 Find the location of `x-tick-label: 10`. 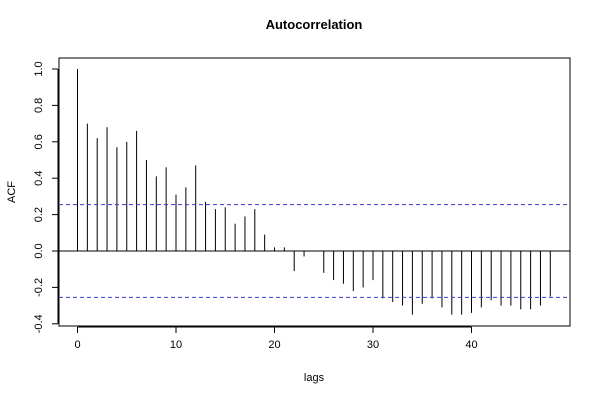

x-tick-label: 10 is located at coordinates (176, 345).